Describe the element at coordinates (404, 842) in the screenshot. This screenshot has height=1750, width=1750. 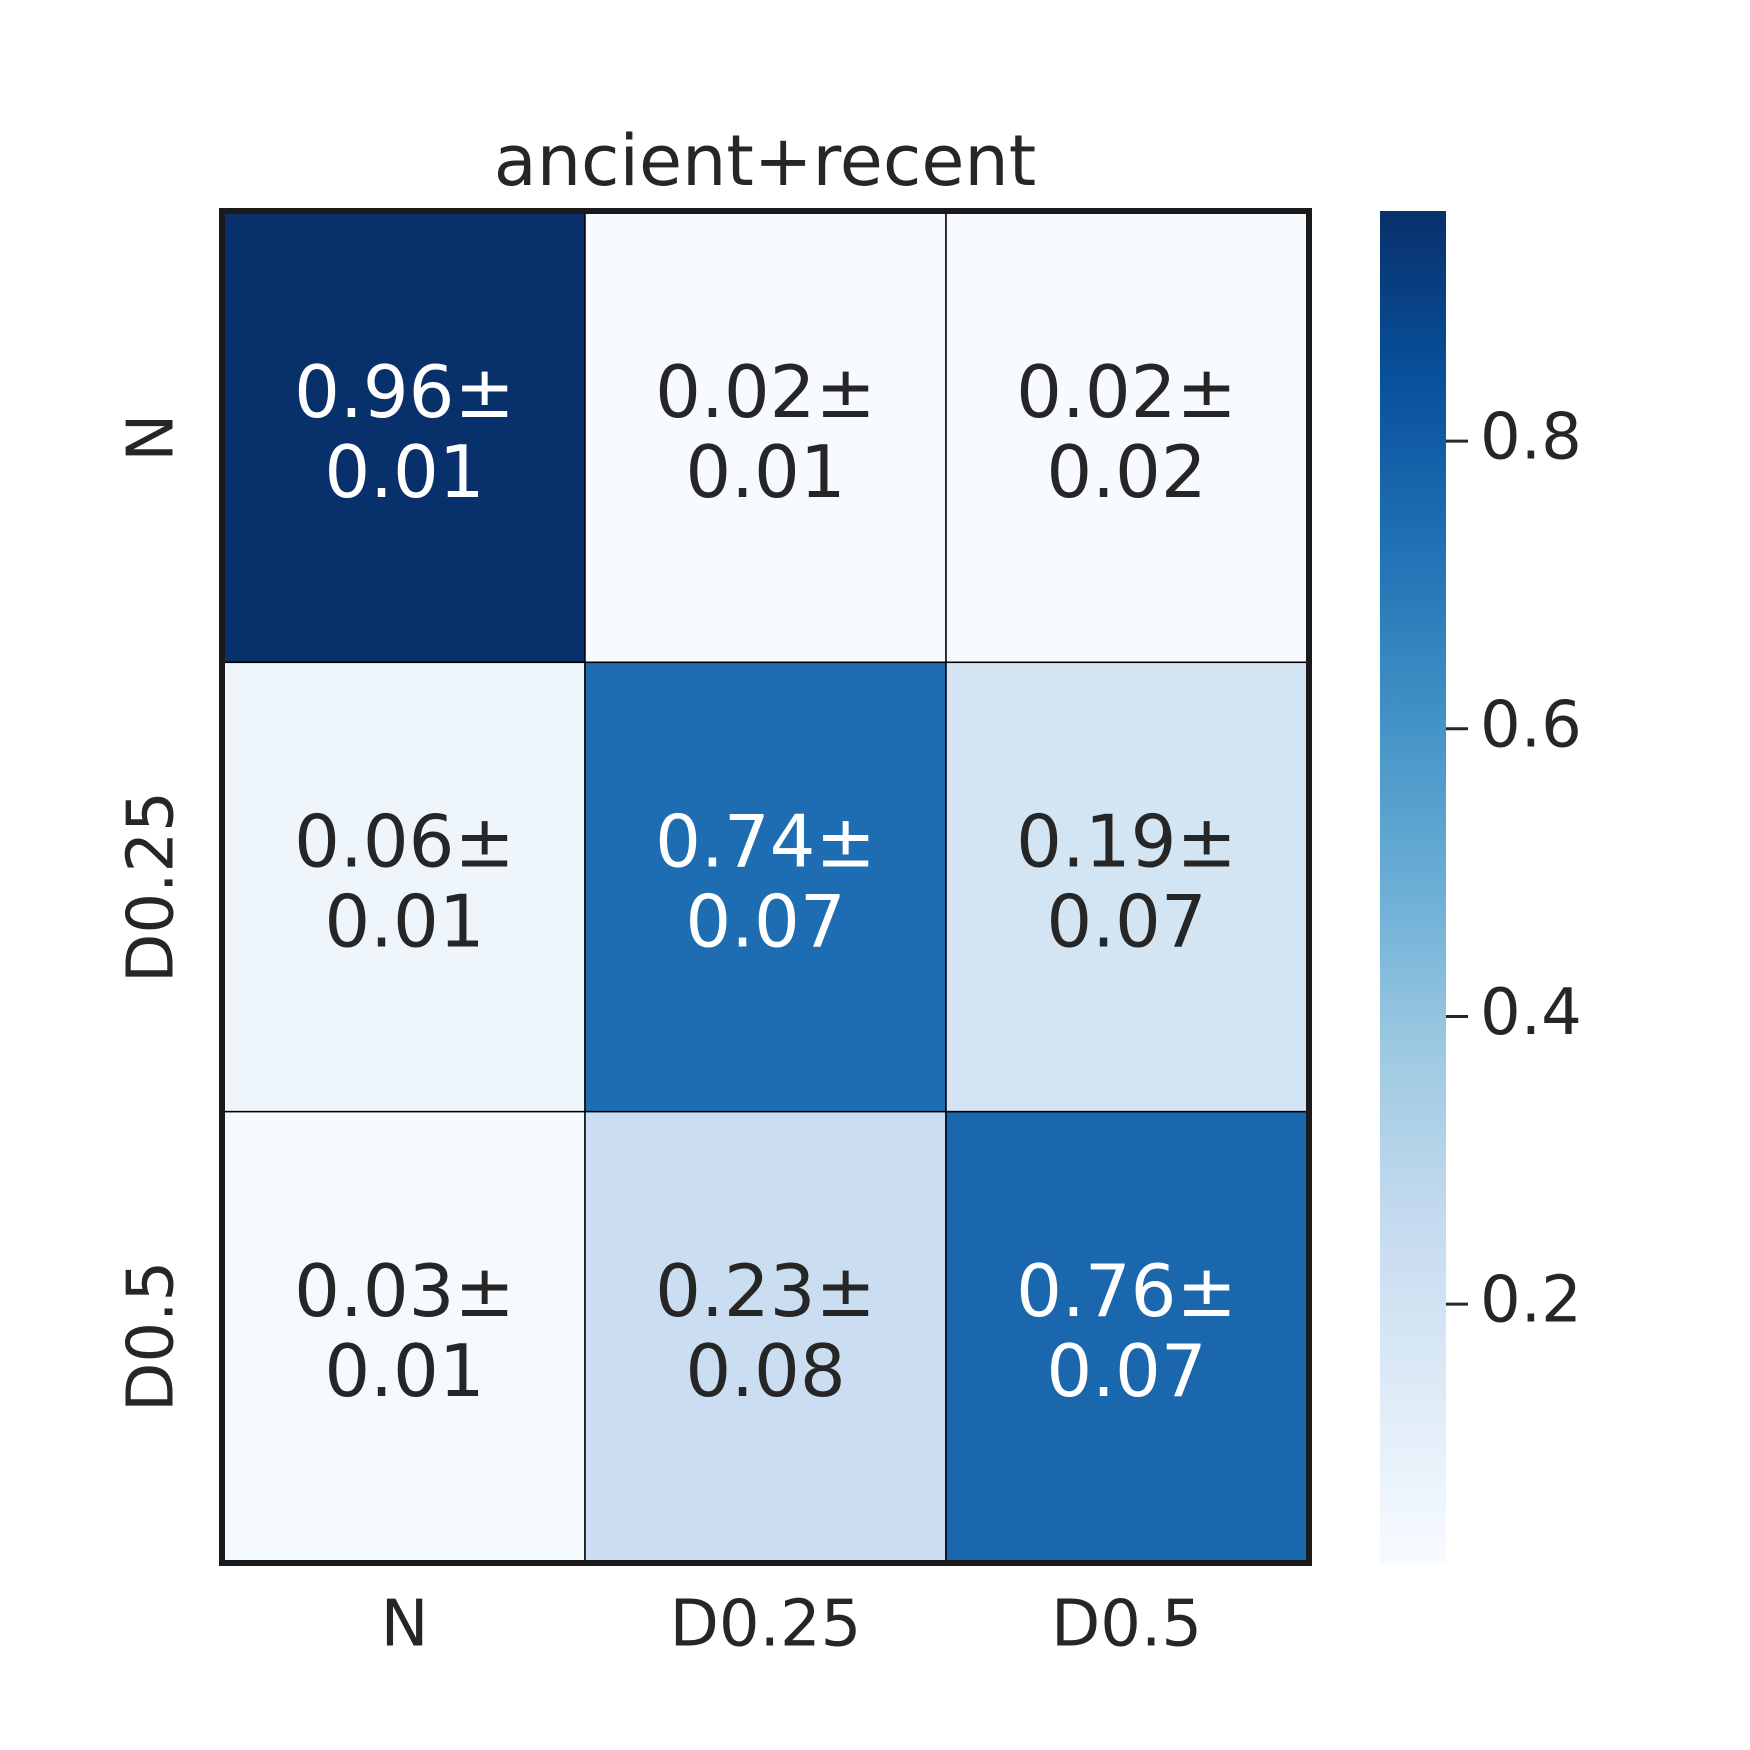
I see `cell-label: 0.06±` at that location.